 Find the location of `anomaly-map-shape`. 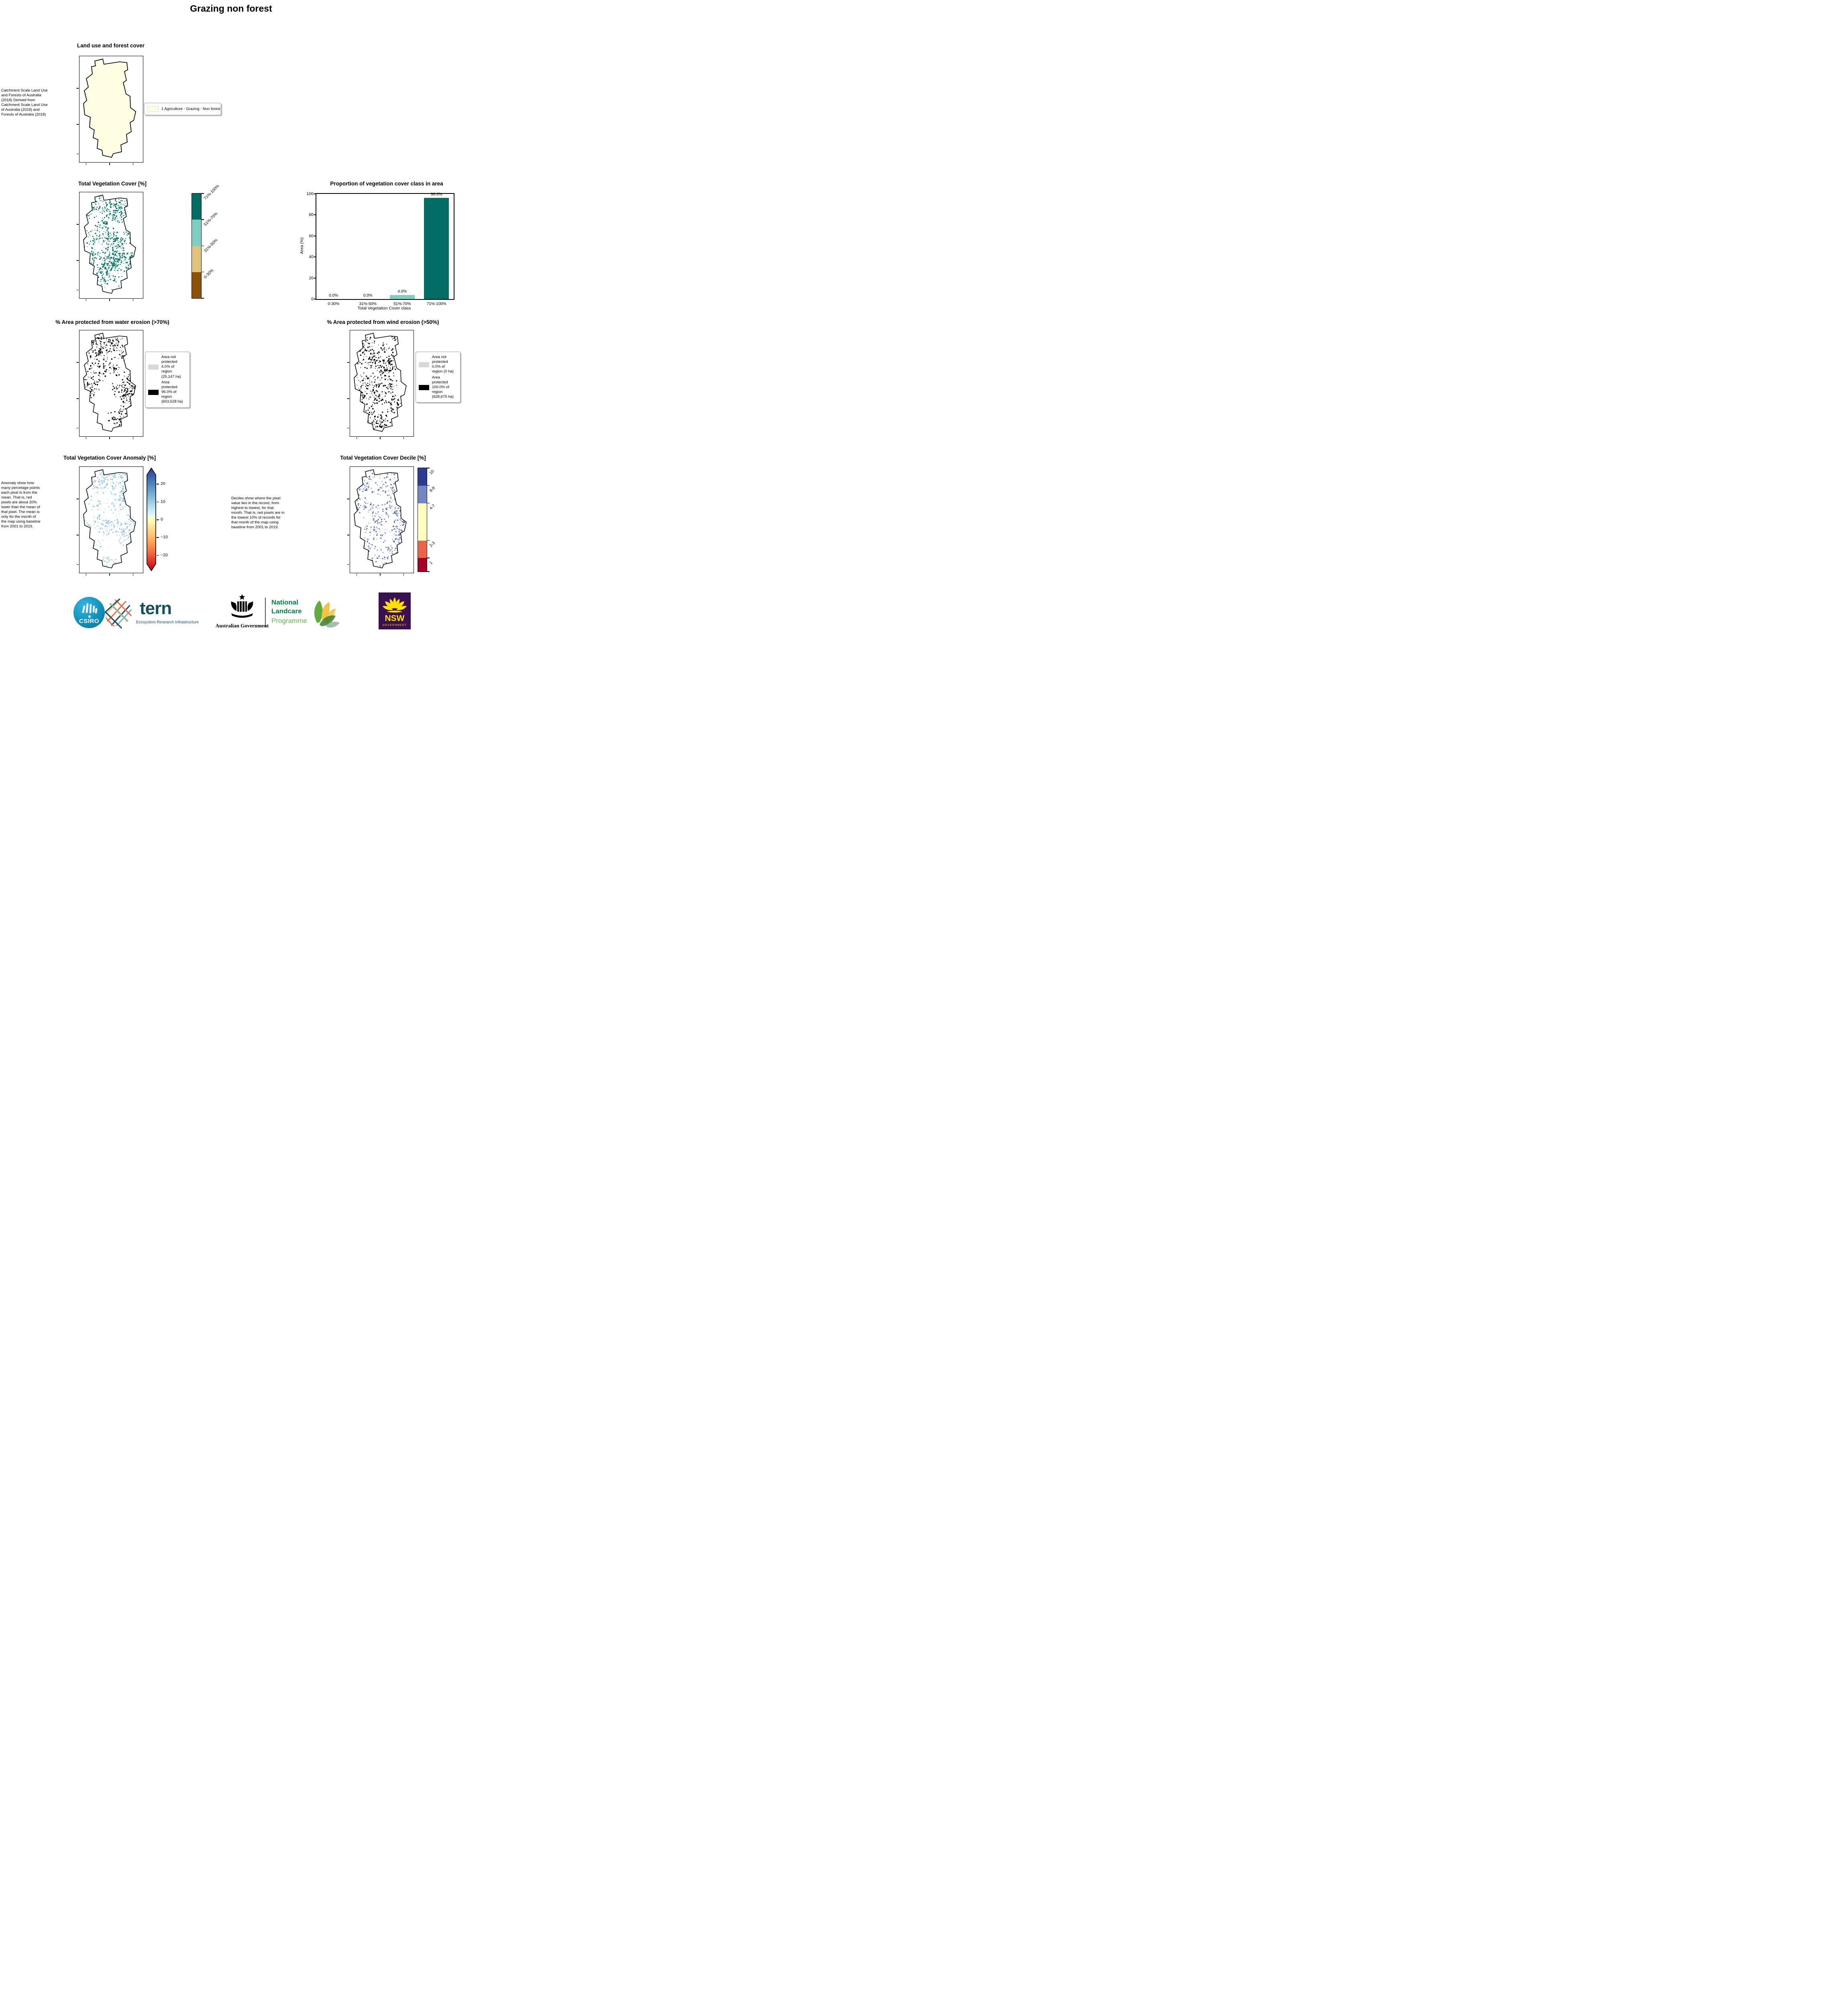

anomaly-map-shape is located at coordinates (109, 518).